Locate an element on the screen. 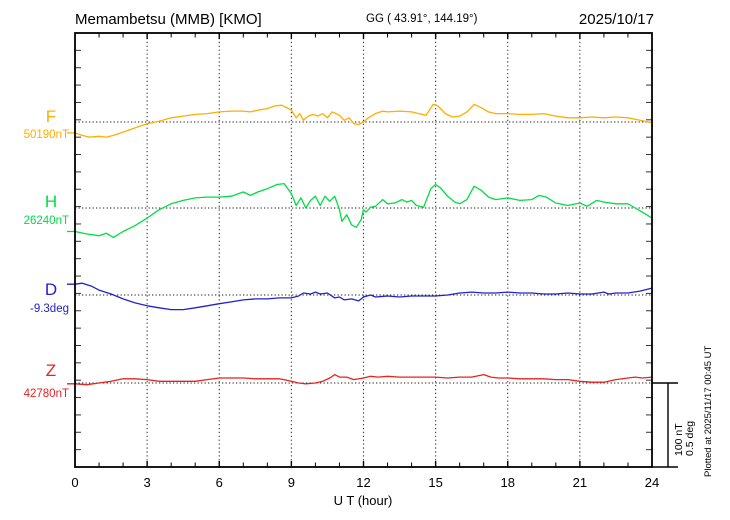 Image resolution: width=730 pixels, height=520 pixels. channel-f-baseline-value: 50190nT is located at coordinates (46, 135).